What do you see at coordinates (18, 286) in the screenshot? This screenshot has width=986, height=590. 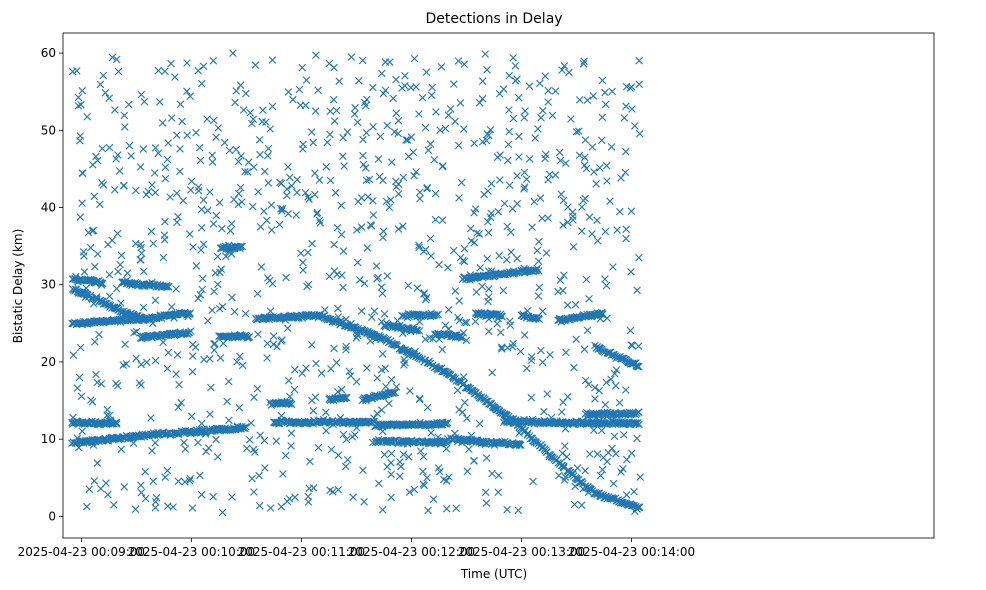 I see `y-axis-label: Bistatic Delay (km)` at bounding box center [18, 286].